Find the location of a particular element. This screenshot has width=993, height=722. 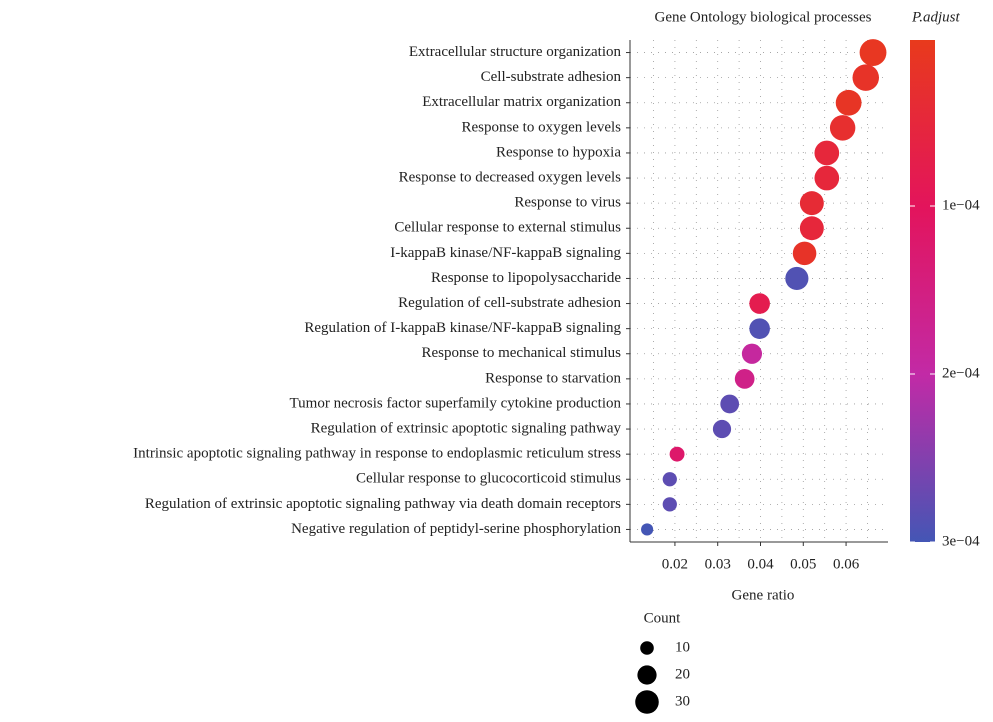

y-tick-label: Response to hypoxia is located at coordinates (558, 152).